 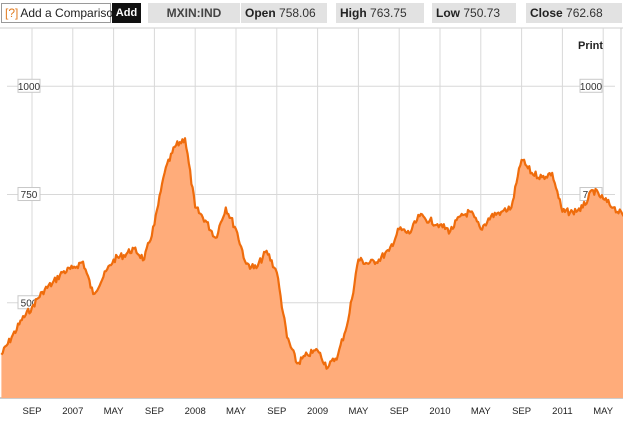 I want to click on high-quote: High 763.75, so click(x=380, y=13).